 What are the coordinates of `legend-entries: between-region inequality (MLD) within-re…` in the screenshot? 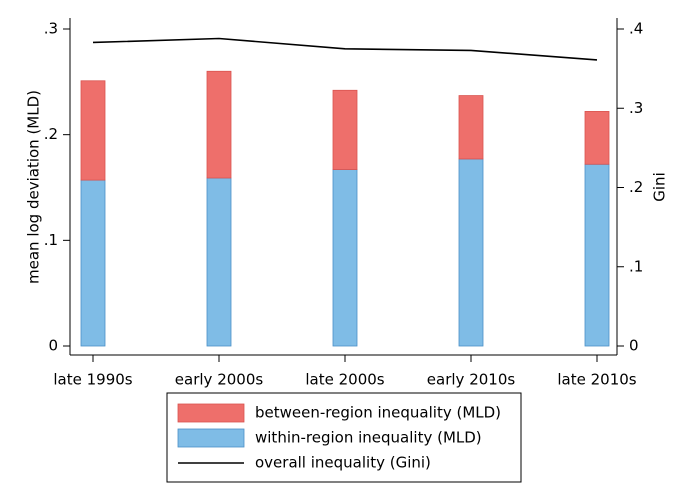 It's located at (339, 437).